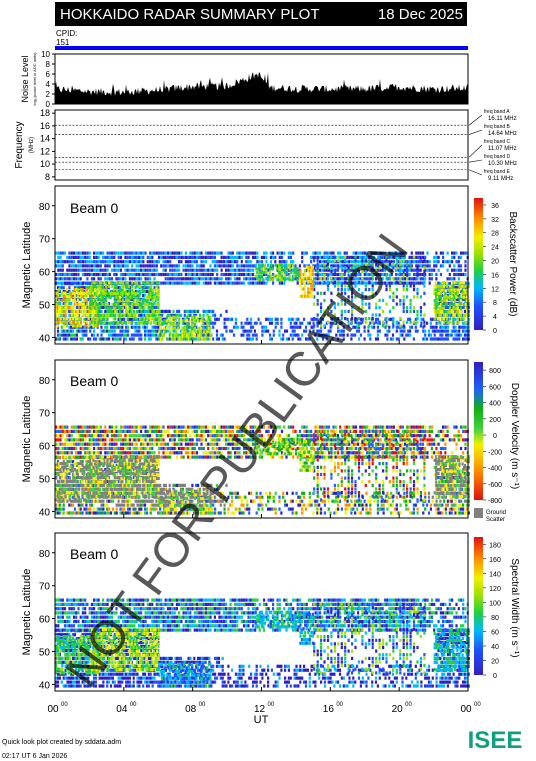 This screenshot has width=536, height=761. Describe the element at coordinates (45, 273) in the screenshot. I see `latitude-tick-label: 60` at that location.